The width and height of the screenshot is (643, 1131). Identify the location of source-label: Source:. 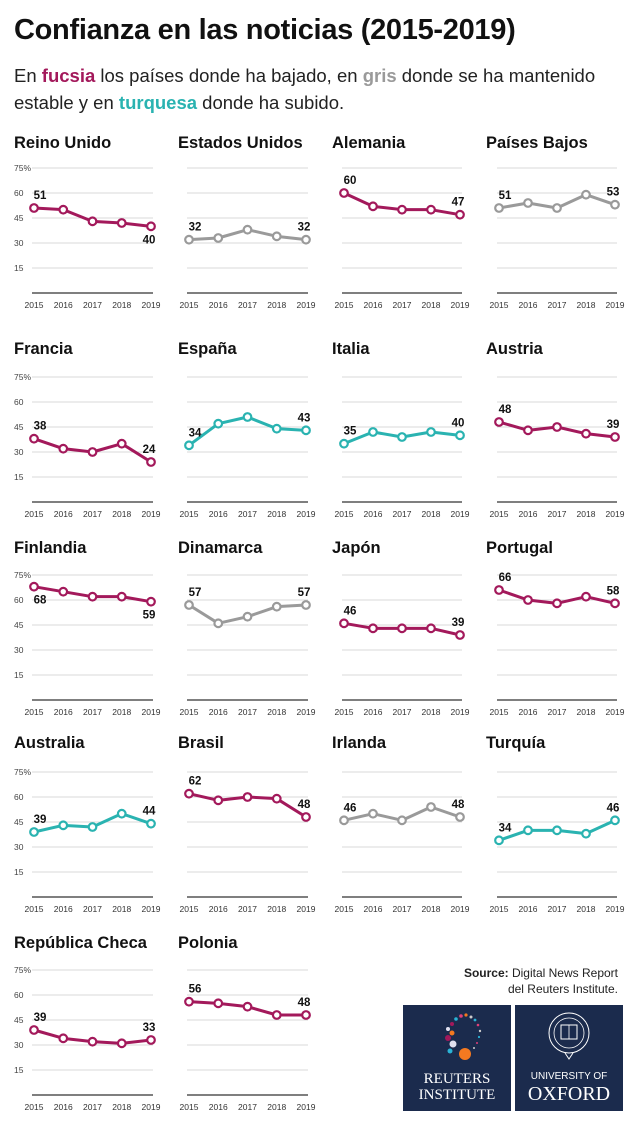
(486, 973).